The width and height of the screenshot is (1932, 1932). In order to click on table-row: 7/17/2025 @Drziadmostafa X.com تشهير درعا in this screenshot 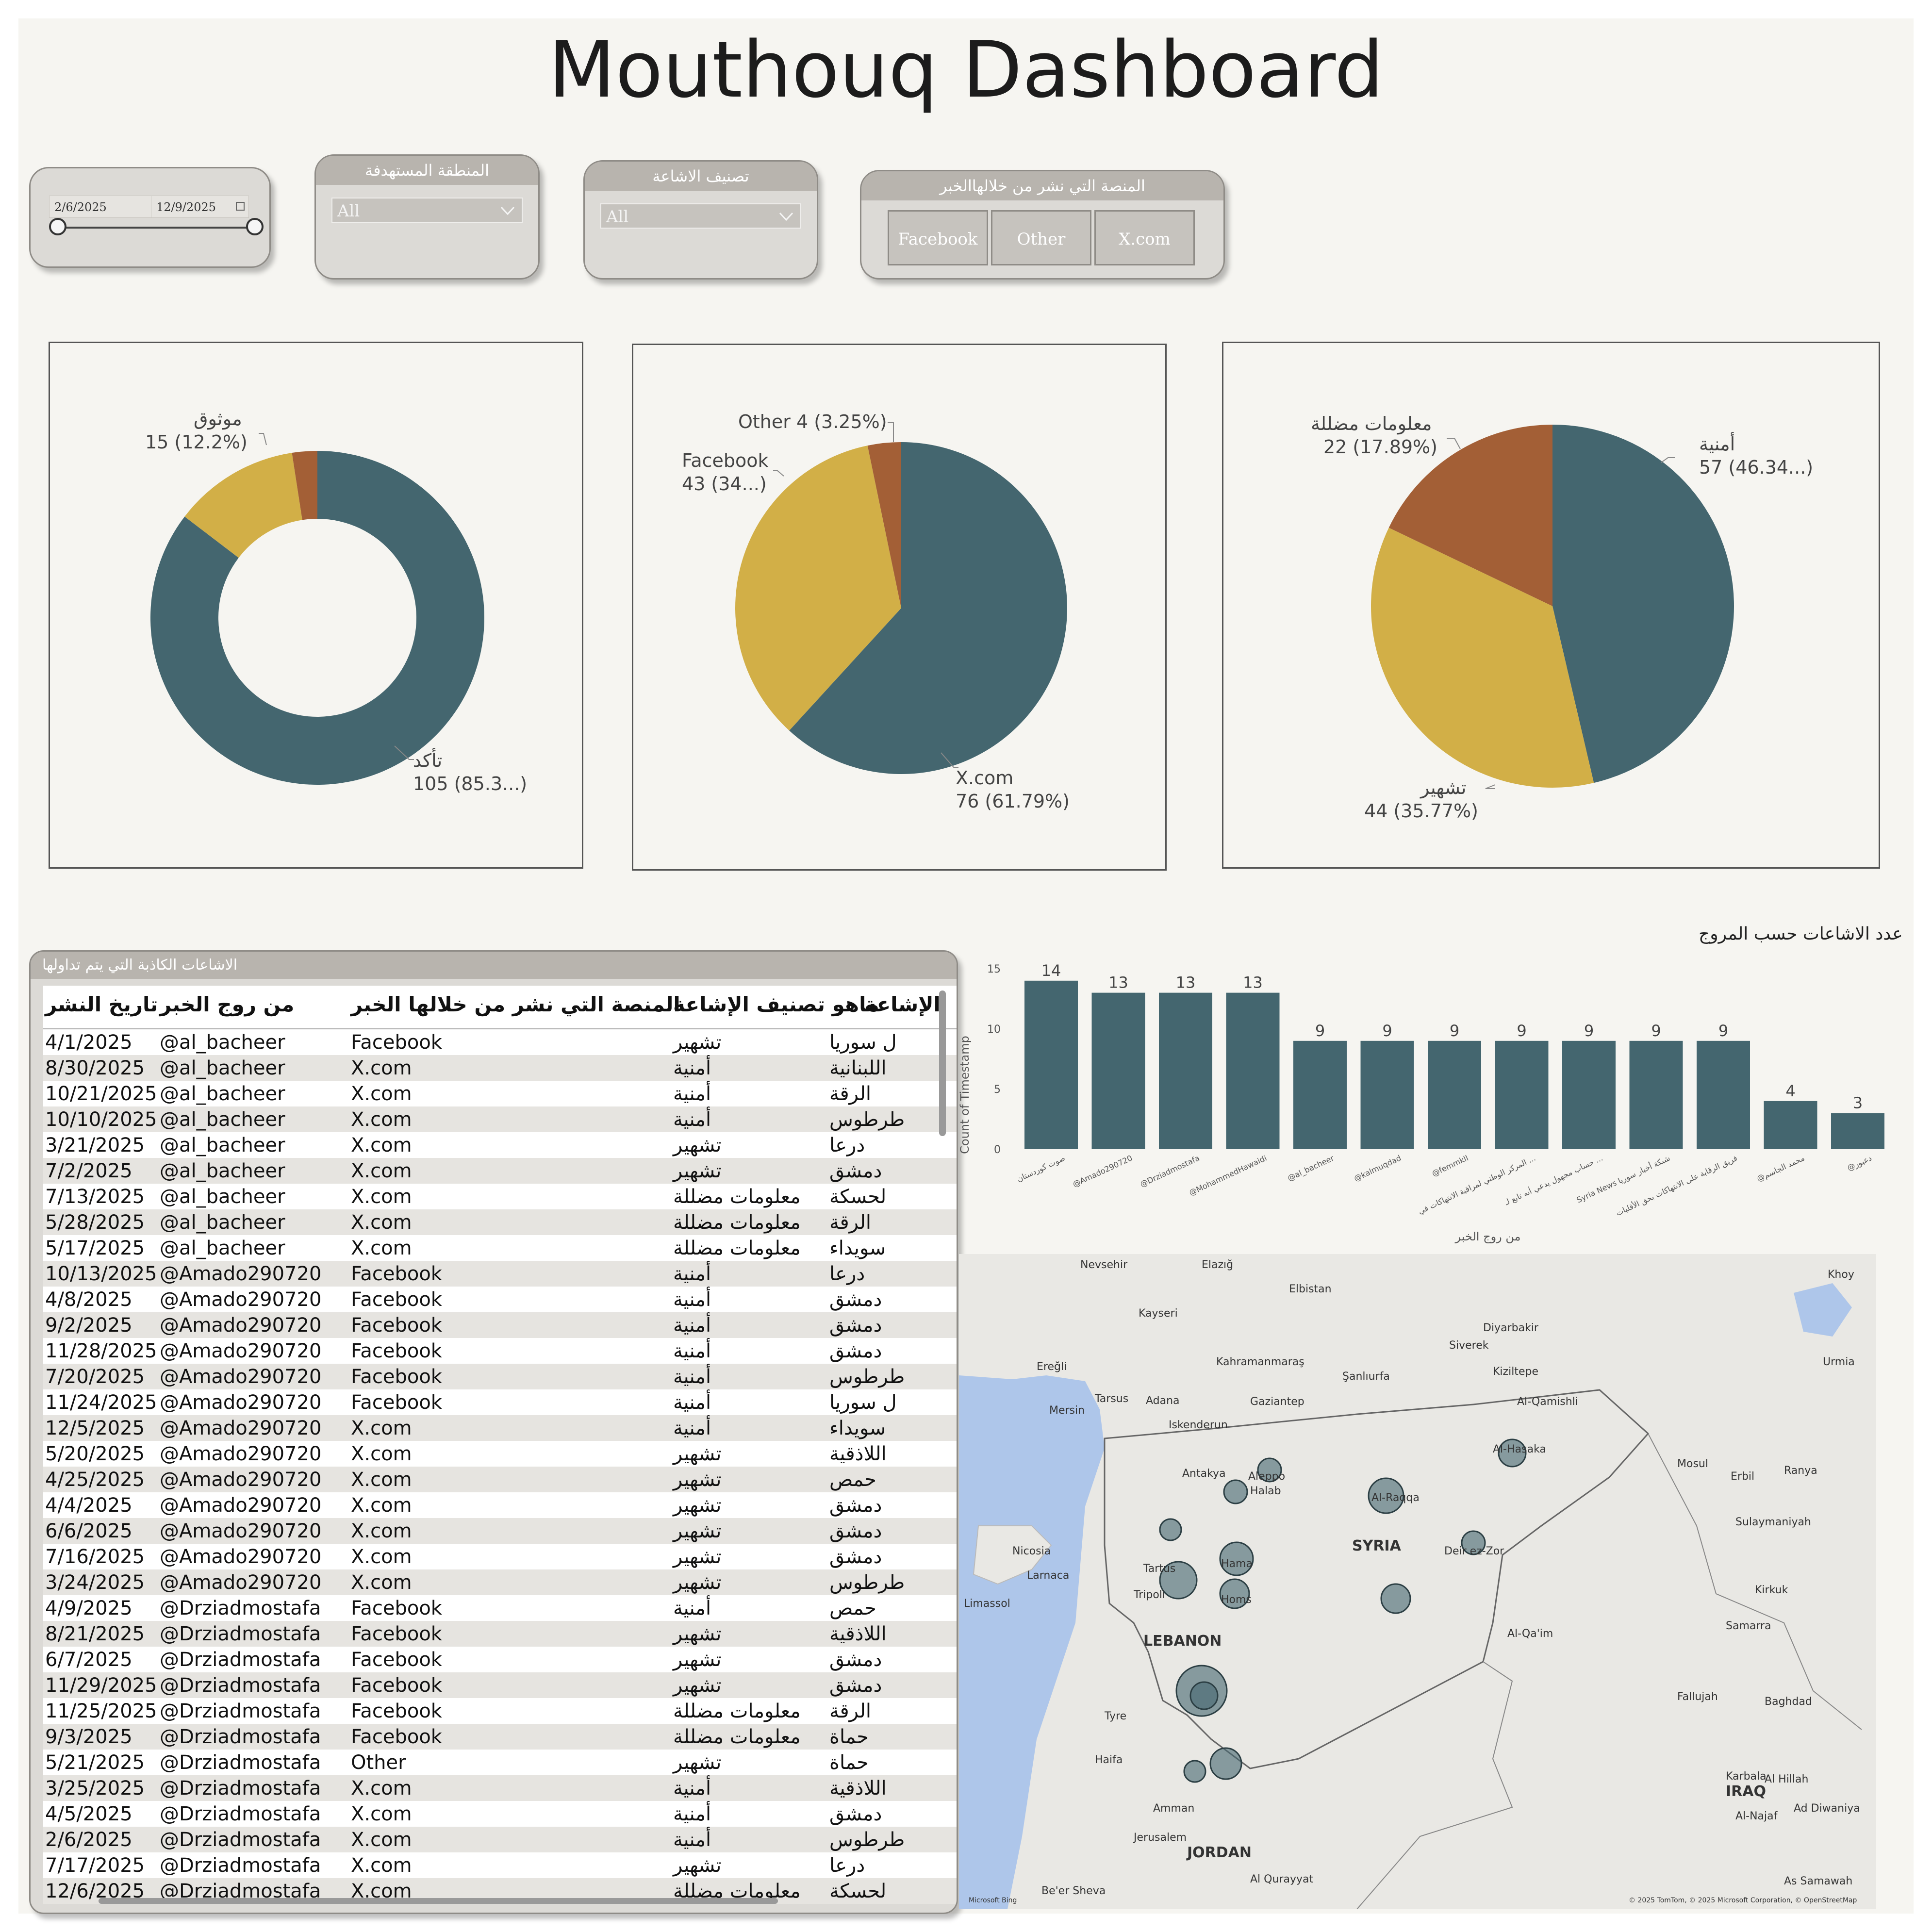, I will do `click(500, 1865)`.